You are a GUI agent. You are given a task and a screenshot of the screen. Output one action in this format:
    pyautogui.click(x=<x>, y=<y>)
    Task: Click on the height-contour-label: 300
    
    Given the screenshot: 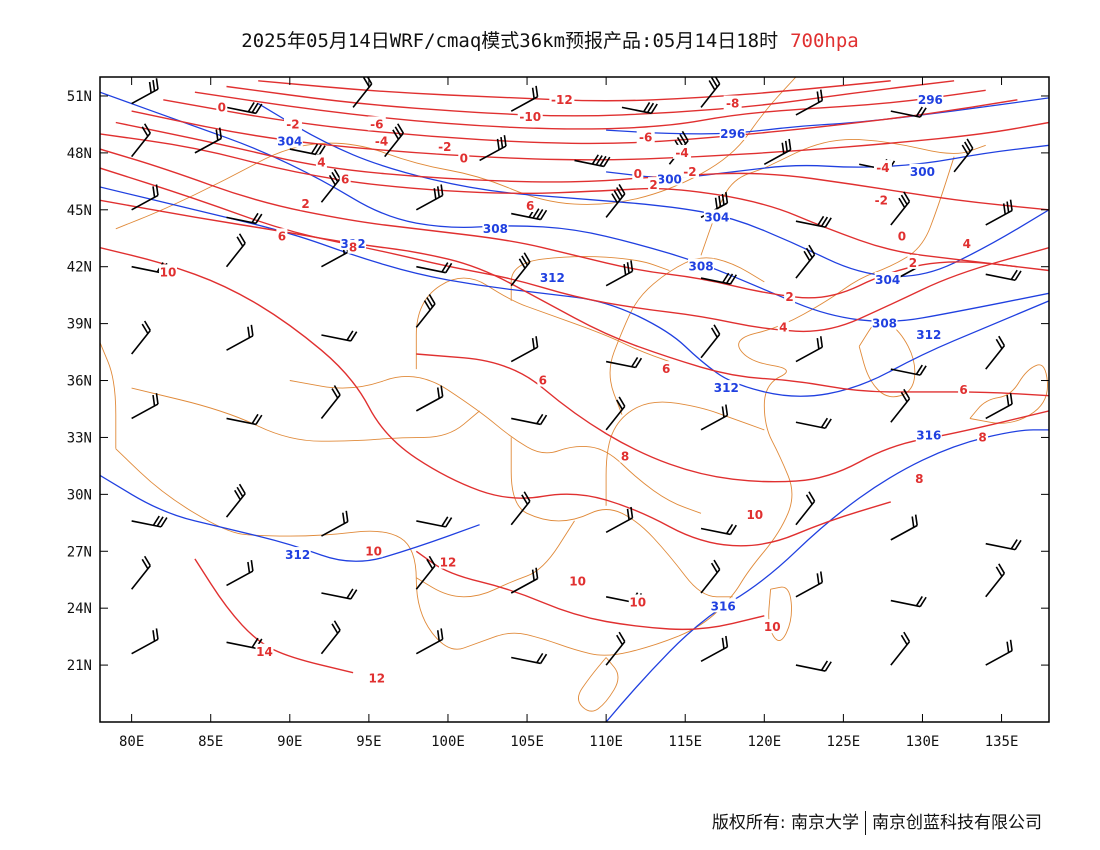 What is the action you would take?
    pyautogui.click(x=669, y=179)
    